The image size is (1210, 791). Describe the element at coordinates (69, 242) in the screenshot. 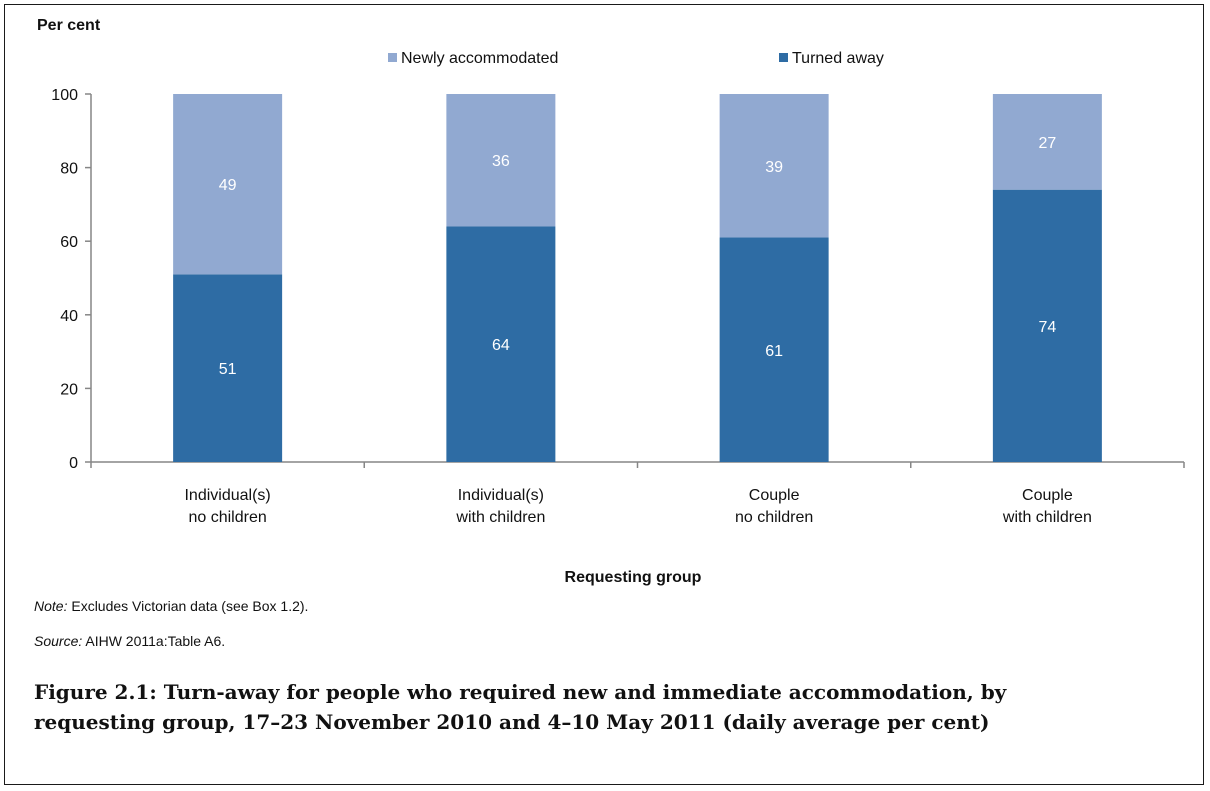

I see `y-tick-label: 60` at that location.